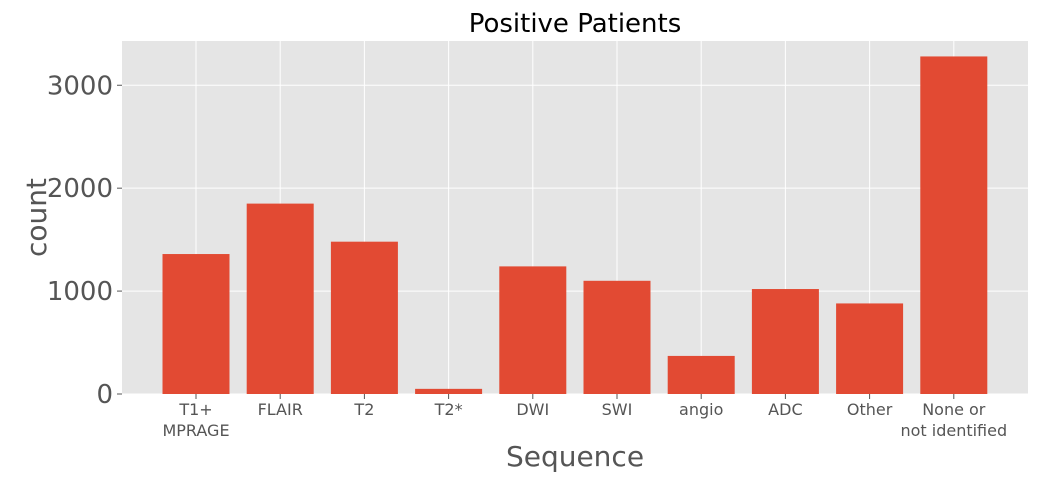 This screenshot has height=480, width=1040. I want to click on x-tick-label: angio, so click(701, 409).